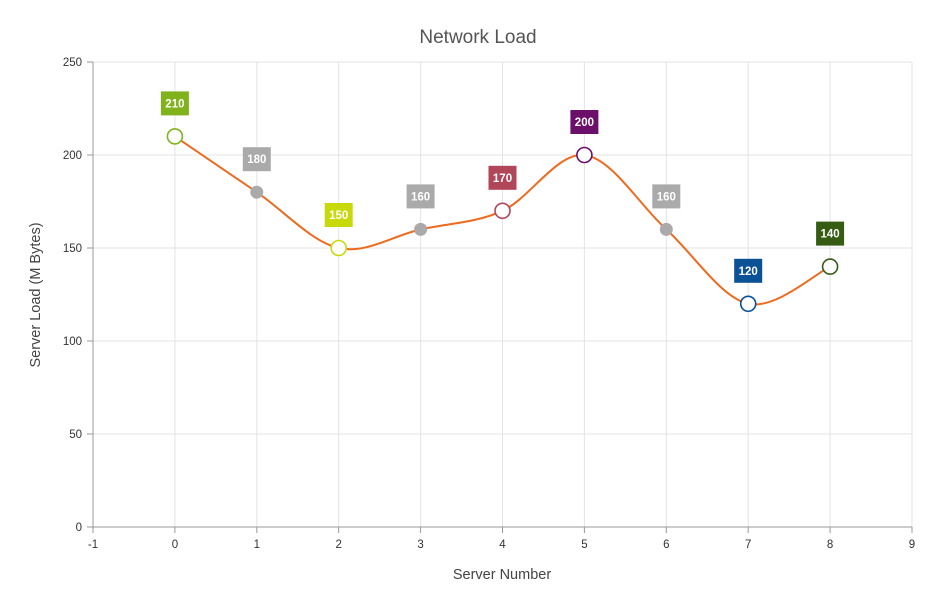 This screenshot has height=599, width=938. I want to click on y-tick-label: 0, so click(79, 528).